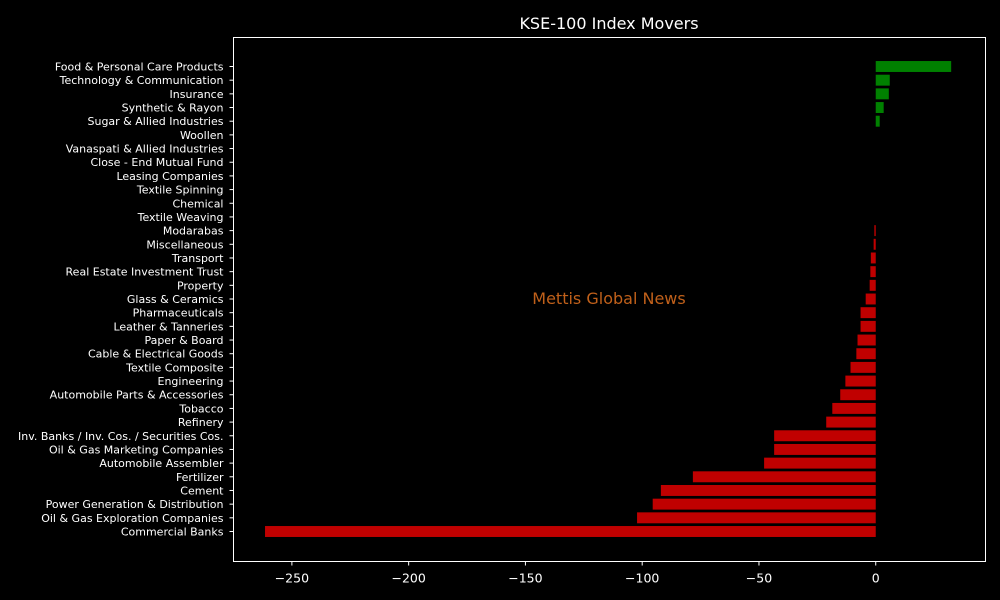 Image resolution: width=1000 pixels, height=600 pixels. What do you see at coordinates (197, 203) in the screenshot?
I see `category-label: Chemical` at bounding box center [197, 203].